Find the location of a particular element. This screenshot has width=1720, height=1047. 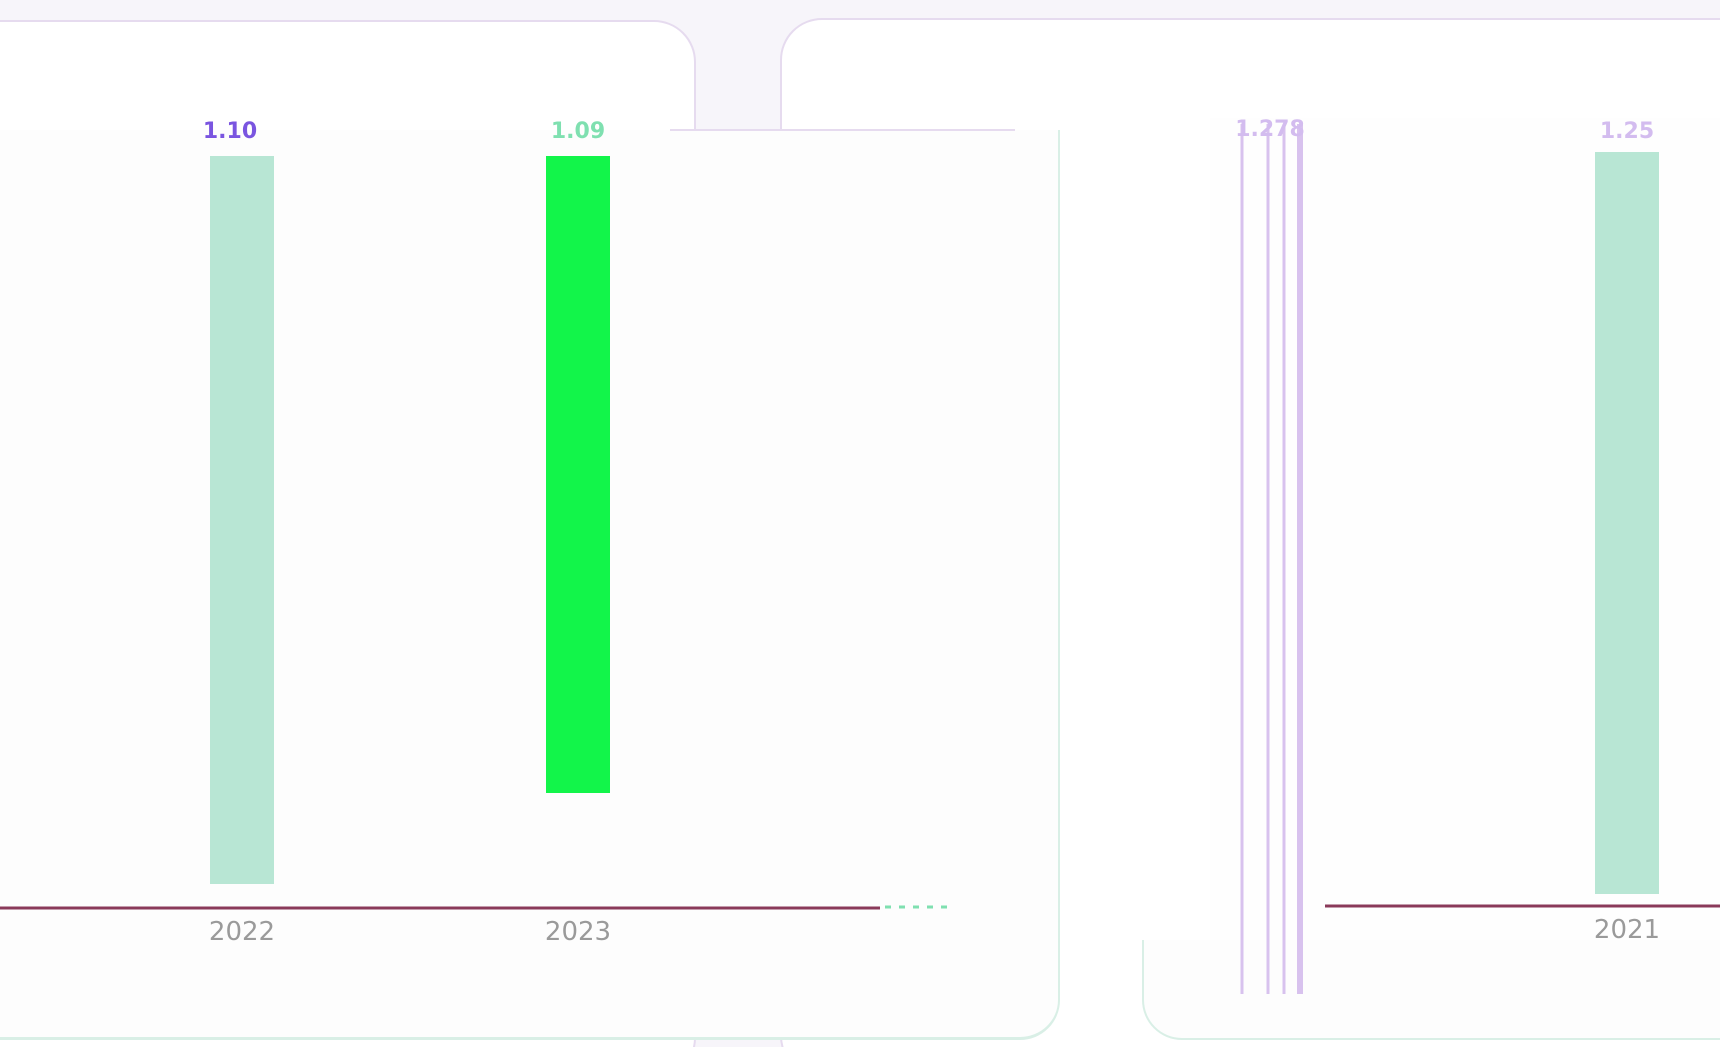

overlay-panel-edge is located at coordinates (842, 130).